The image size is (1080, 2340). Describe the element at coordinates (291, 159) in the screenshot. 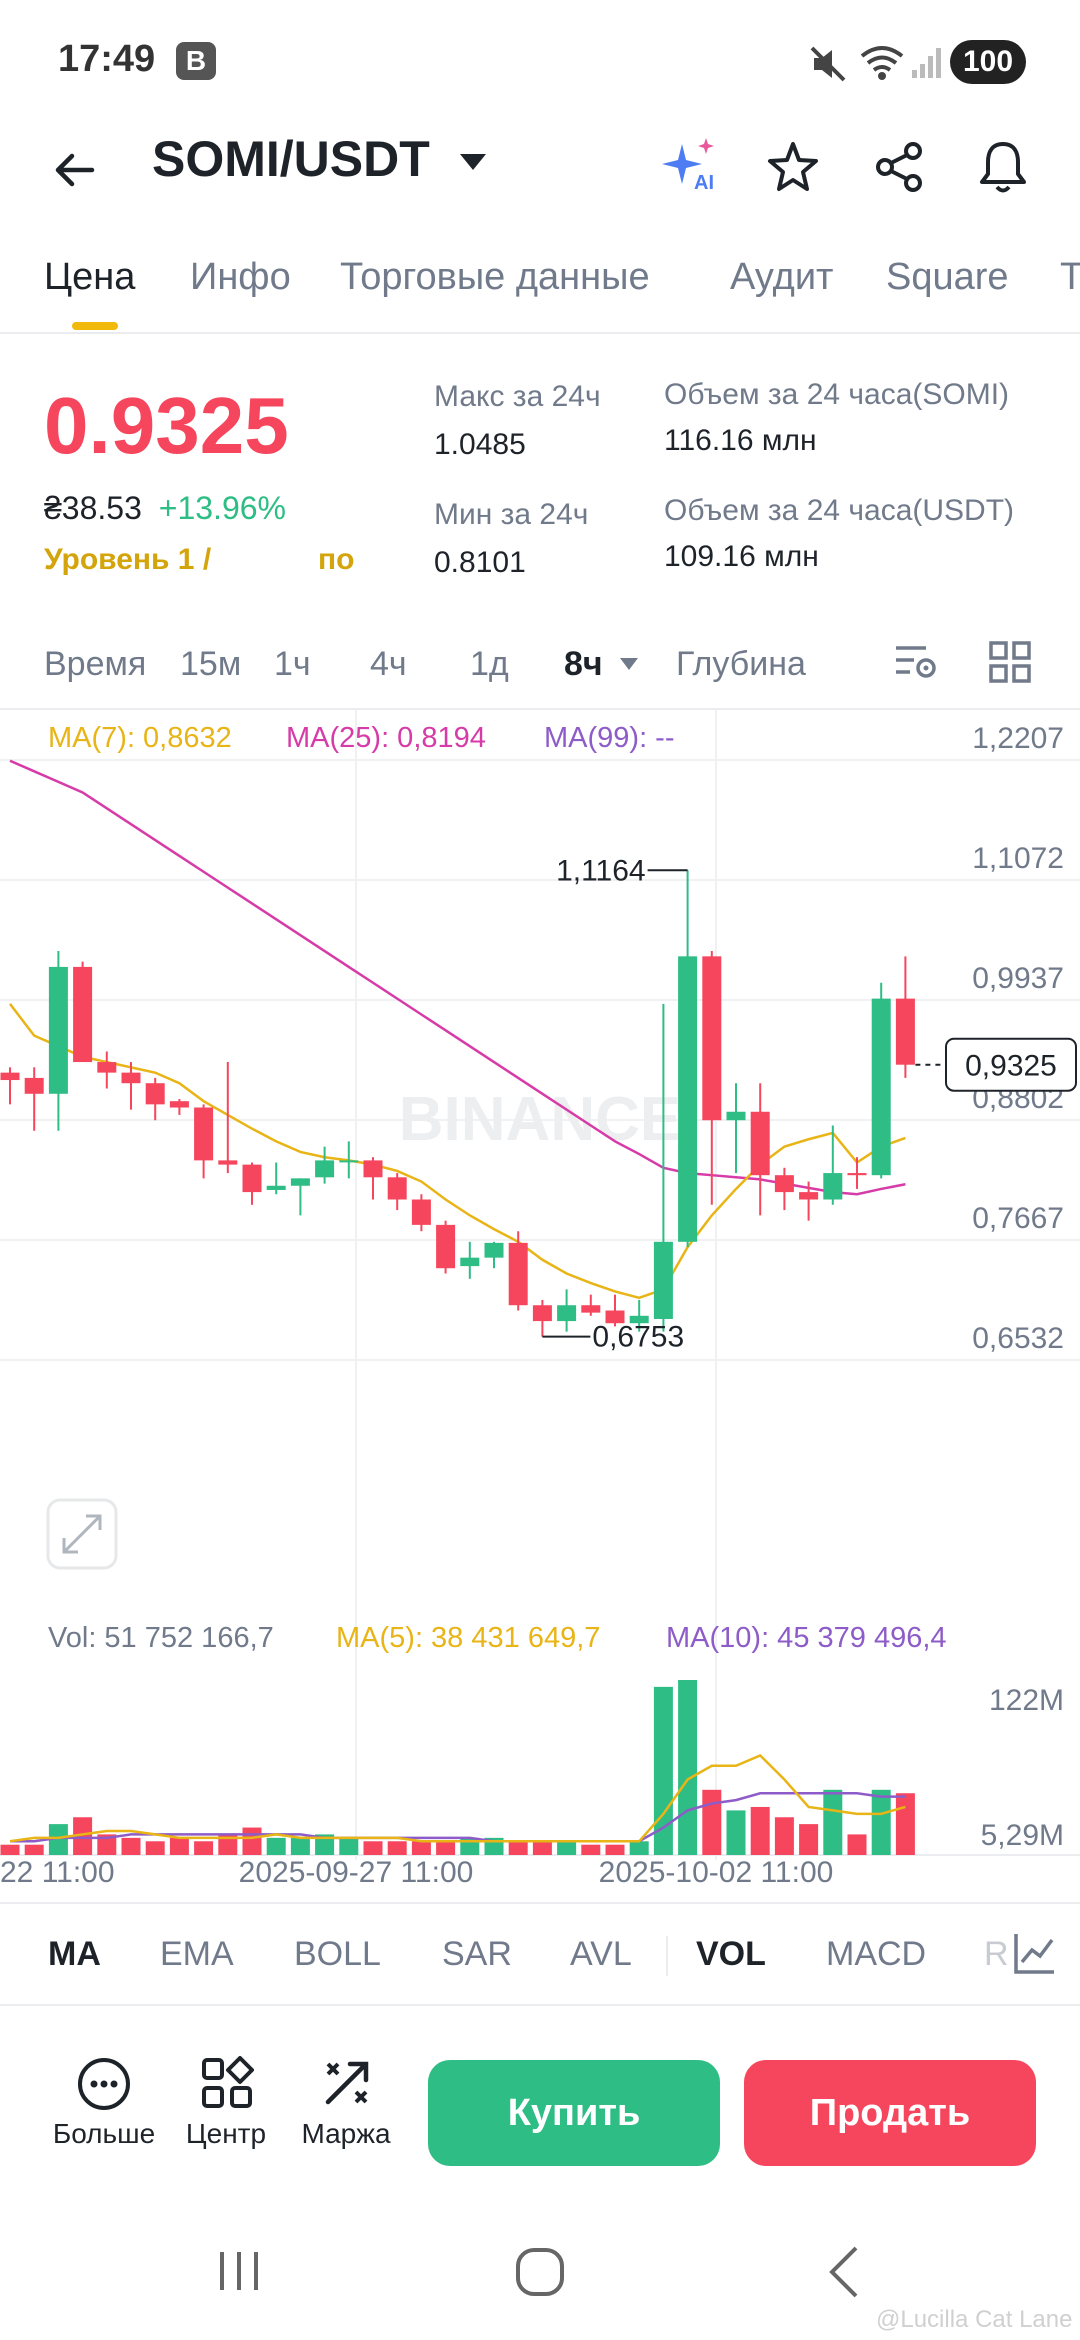

I see `pair-title: SOMI/USDT` at that location.